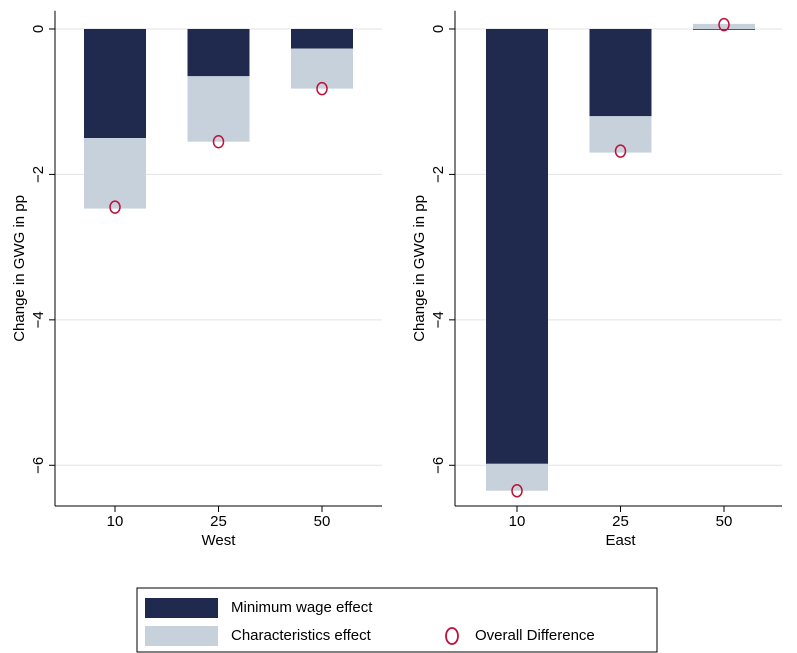 Image resolution: width=797 pixels, height=653 pixels. I want to click on x-axis-title: West, so click(219, 540).